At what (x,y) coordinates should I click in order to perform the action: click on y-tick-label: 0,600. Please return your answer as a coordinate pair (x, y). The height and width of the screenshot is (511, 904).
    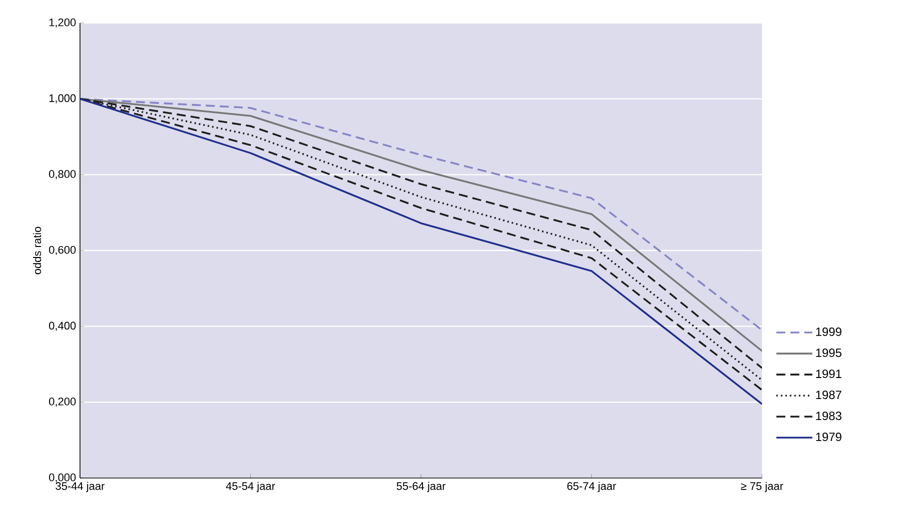
    Looking at the image, I should click on (62, 251).